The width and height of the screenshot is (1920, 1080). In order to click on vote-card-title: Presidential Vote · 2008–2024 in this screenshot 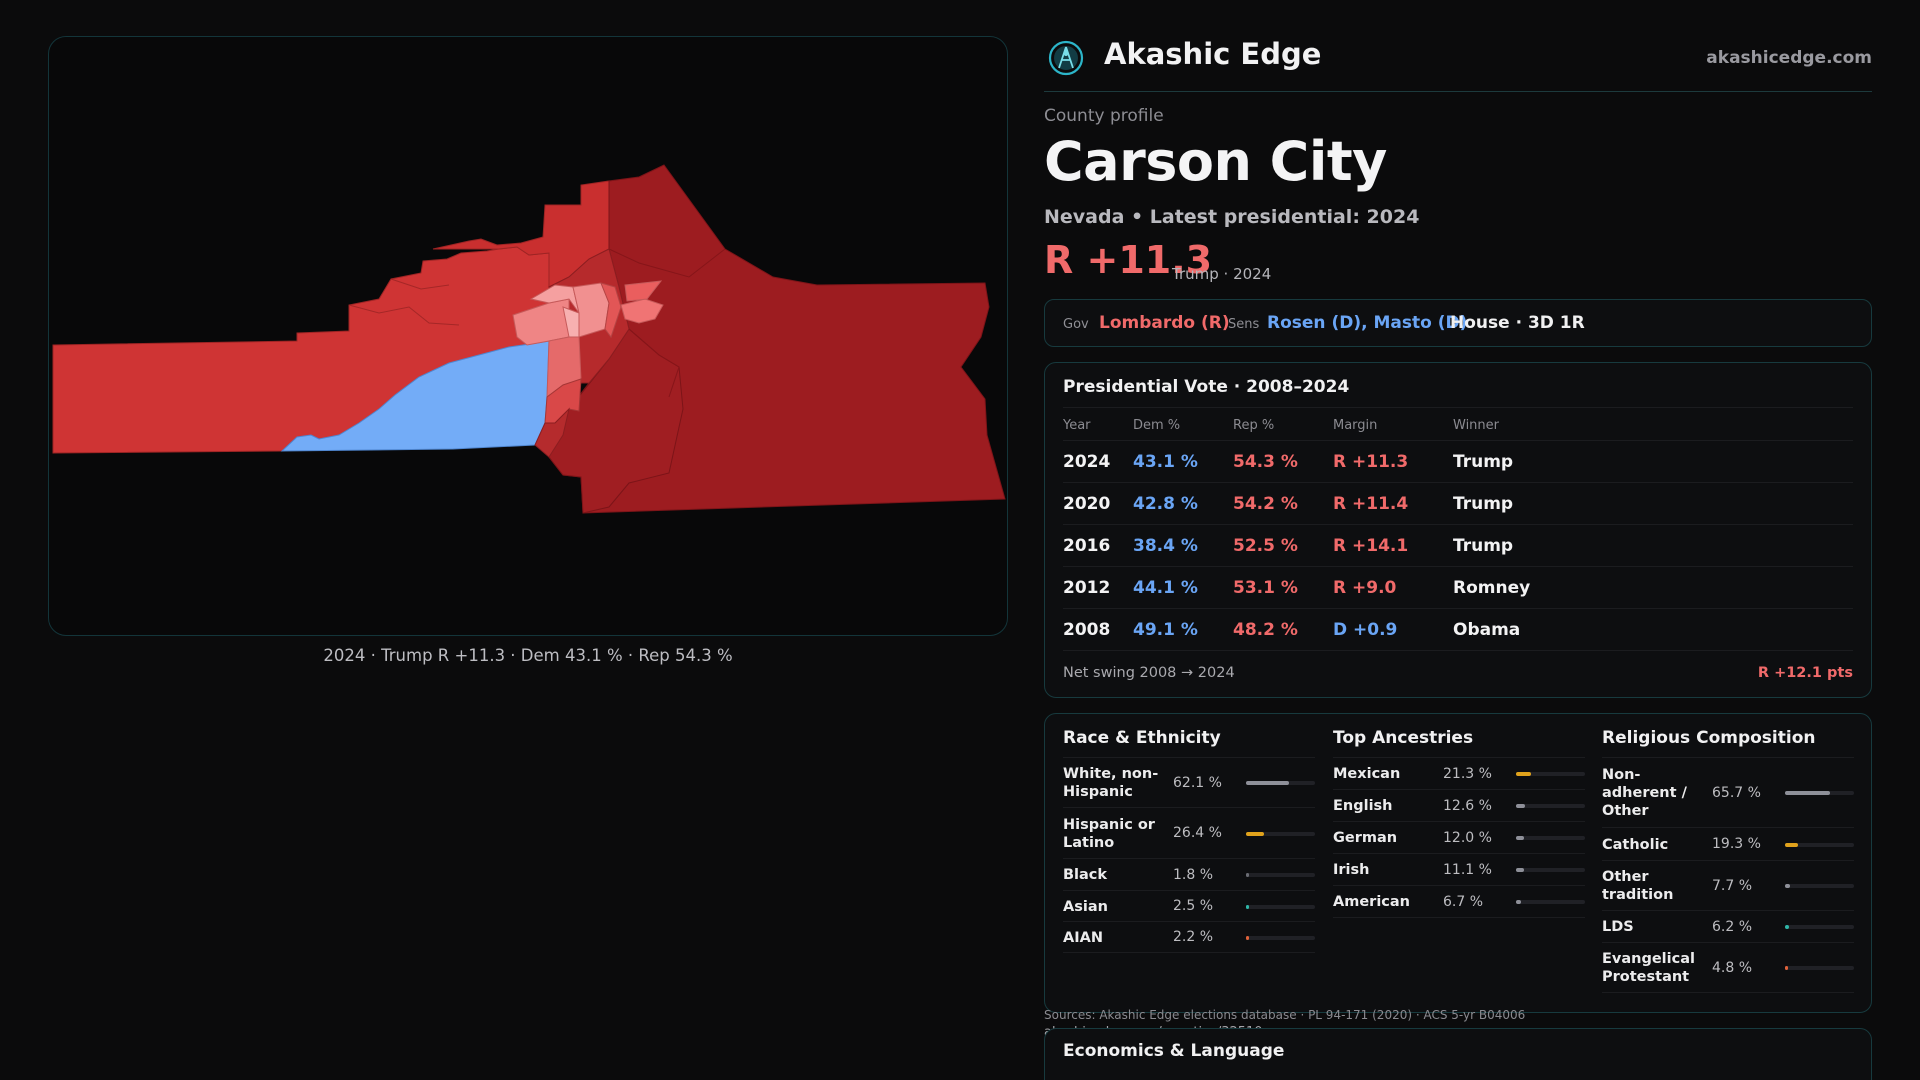, I will do `click(1206, 387)`.